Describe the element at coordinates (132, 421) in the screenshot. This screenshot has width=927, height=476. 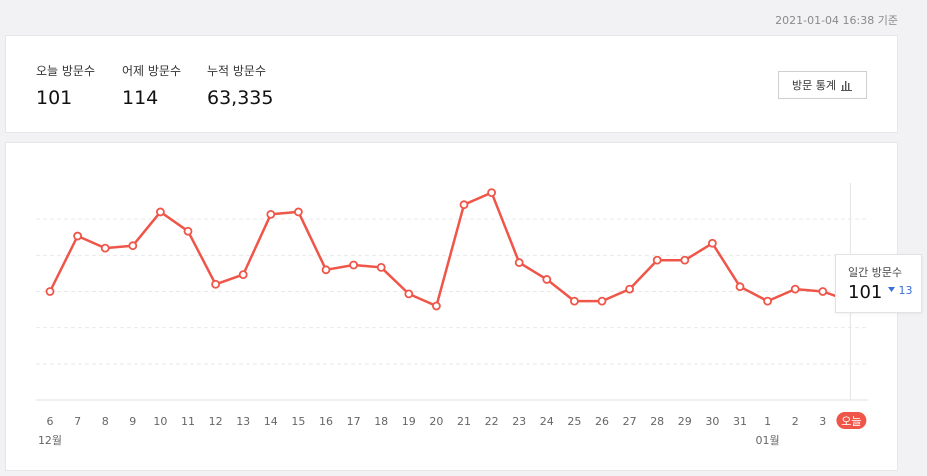
I see `x-tick-label: 9` at that location.